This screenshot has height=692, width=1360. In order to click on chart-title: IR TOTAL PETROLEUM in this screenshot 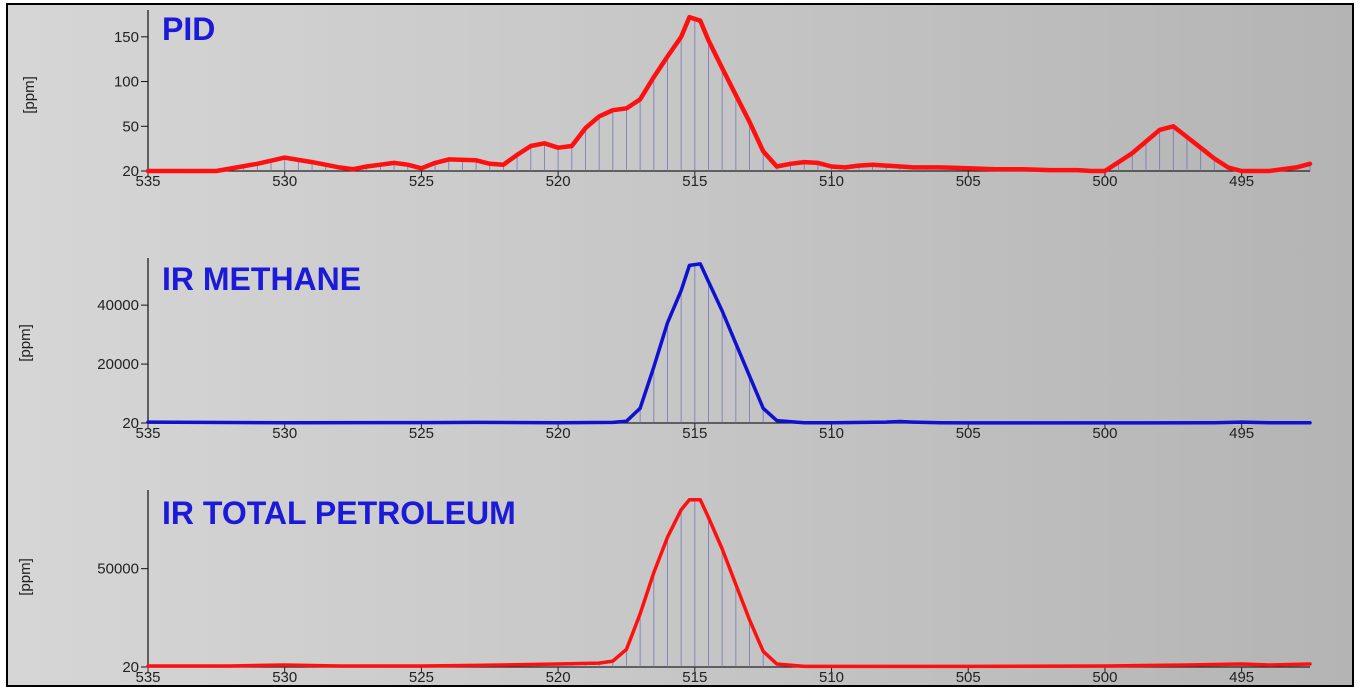, I will do `click(339, 513)`.